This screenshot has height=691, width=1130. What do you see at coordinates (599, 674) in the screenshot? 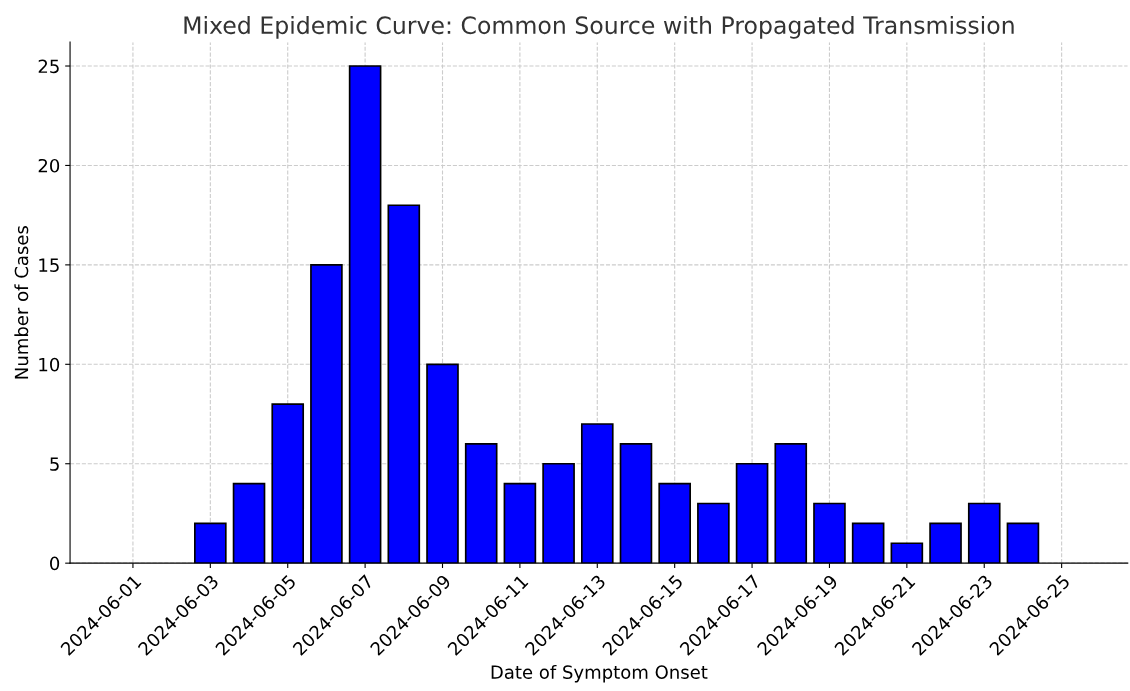
I see `x-axis-title: Date of Symptom Onset` at bounding box center [599, 674].